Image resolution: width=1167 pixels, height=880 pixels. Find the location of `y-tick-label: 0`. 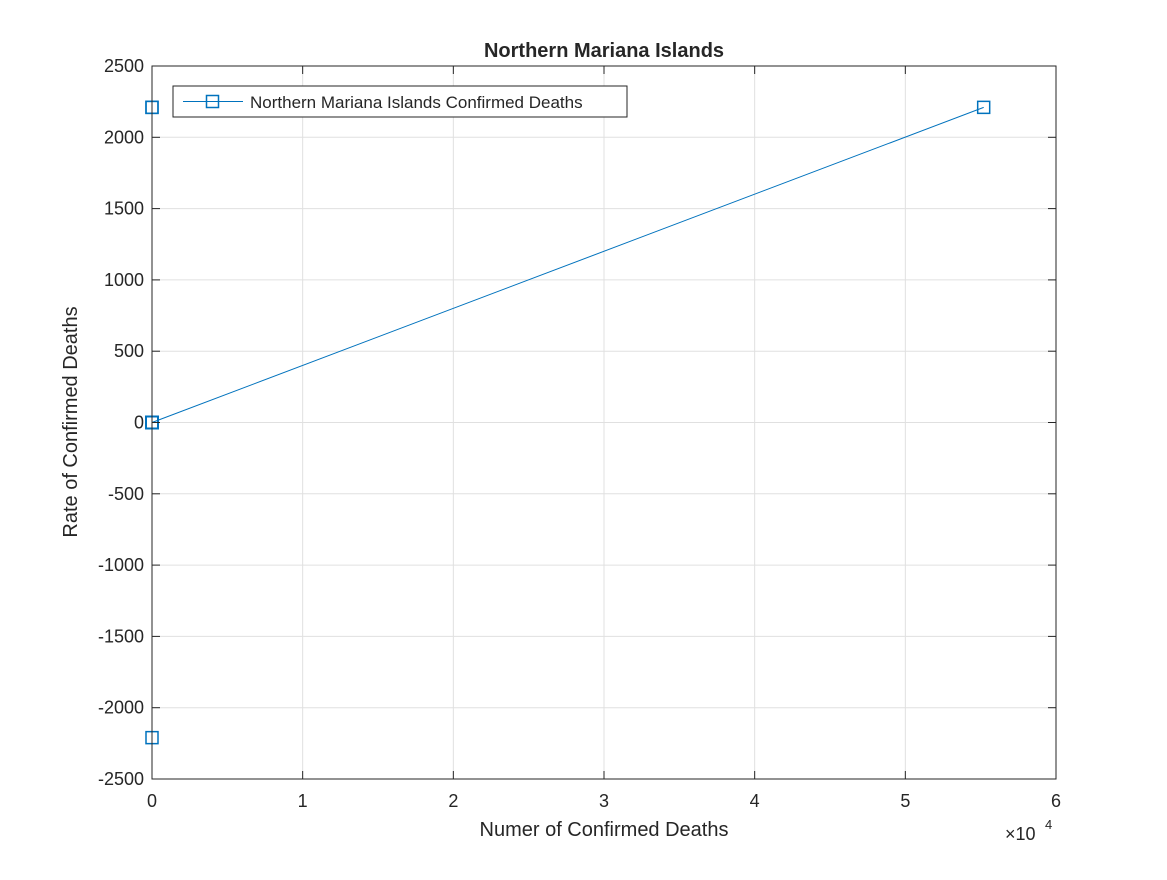

y-tick-label: 0 is located at coordinates (139, 423).